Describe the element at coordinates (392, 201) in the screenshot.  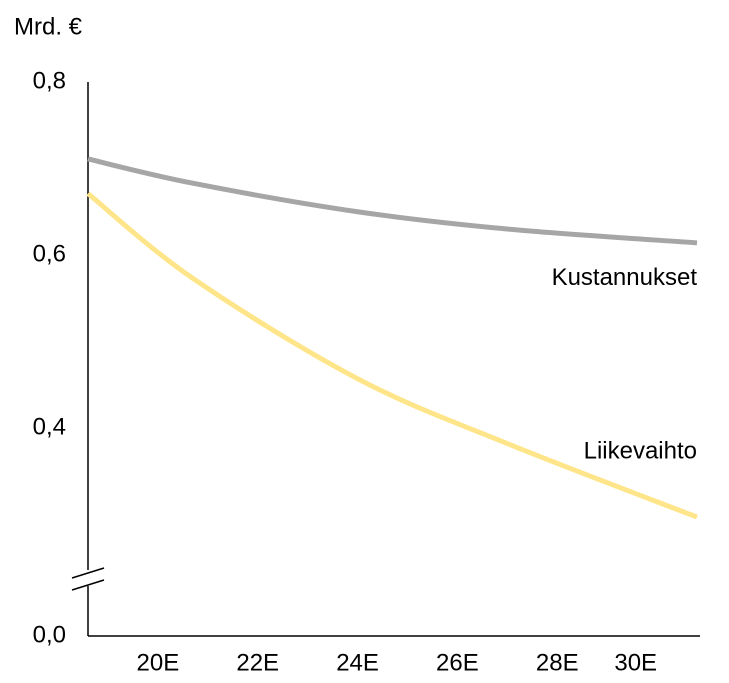
I see `series-line` at that location.